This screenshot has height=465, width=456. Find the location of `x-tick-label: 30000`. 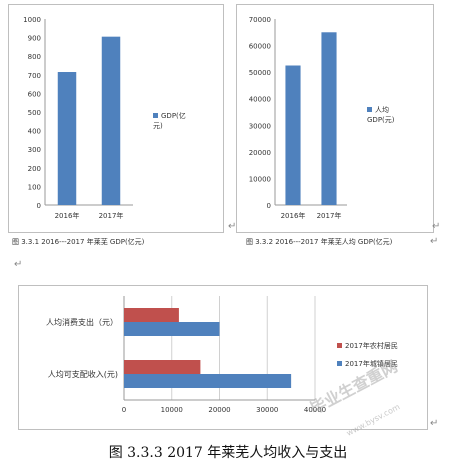

x-tick-label: 30000 is located at coordinates (267, 410).